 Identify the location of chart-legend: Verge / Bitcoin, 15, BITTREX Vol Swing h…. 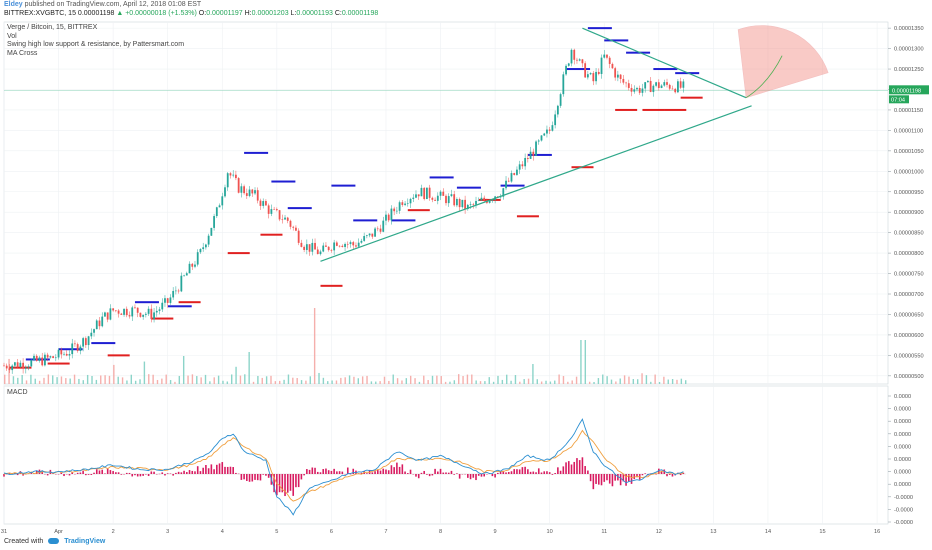
(95, 41).